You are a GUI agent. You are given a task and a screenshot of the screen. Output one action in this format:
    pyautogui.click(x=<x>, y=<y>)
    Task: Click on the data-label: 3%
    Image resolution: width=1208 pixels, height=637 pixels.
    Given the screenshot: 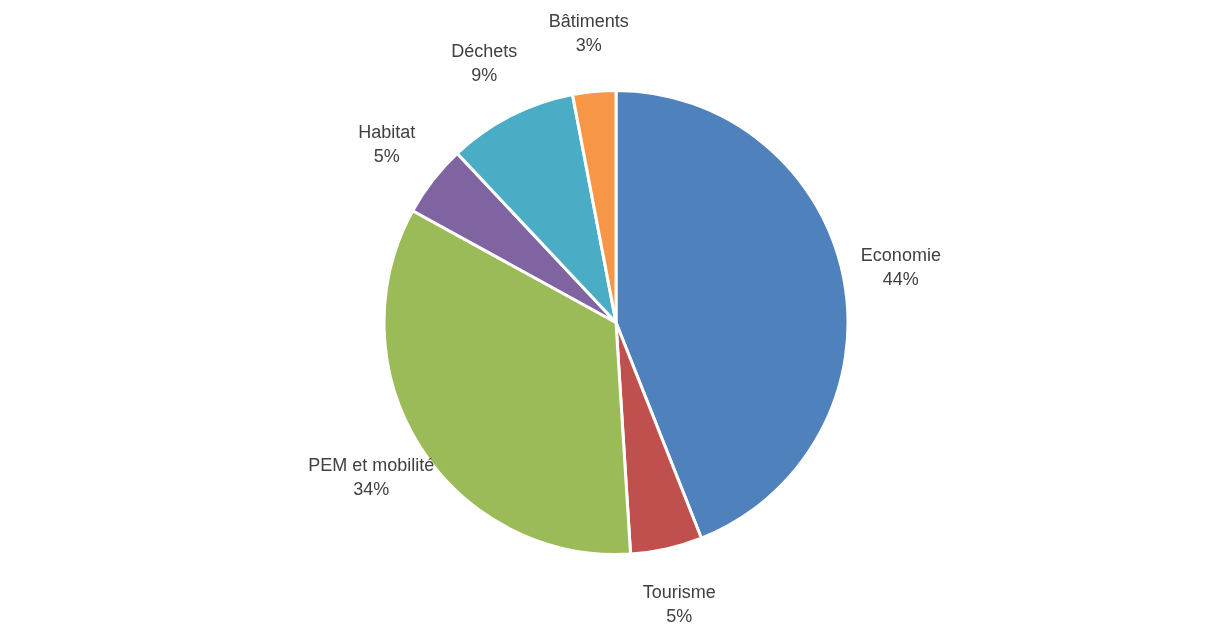 What is the action you would take?
    pyautogui.click(x=588, y=44)
    